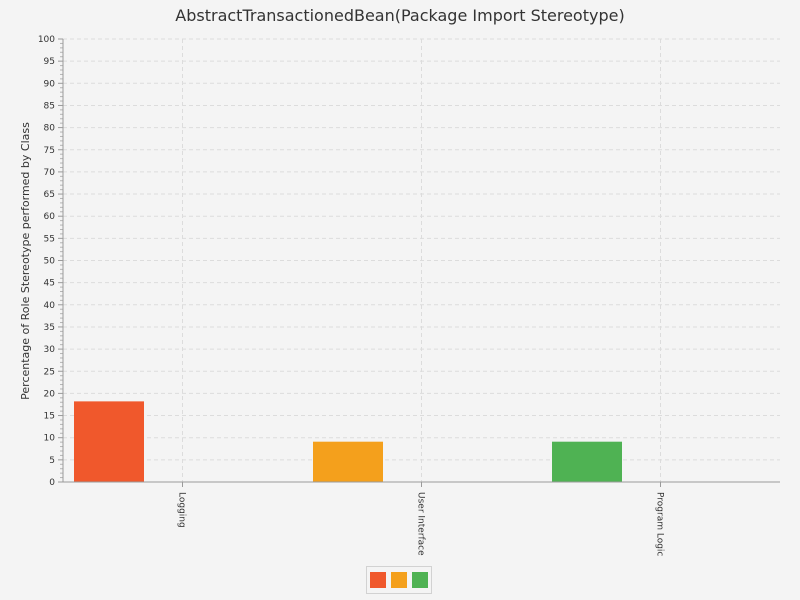 The width and height of the screenshot is (800, 600). What do you see at coordinates (109, 441) in the screenshot?
I see `bar-logging` at bounding box center [109, 441].